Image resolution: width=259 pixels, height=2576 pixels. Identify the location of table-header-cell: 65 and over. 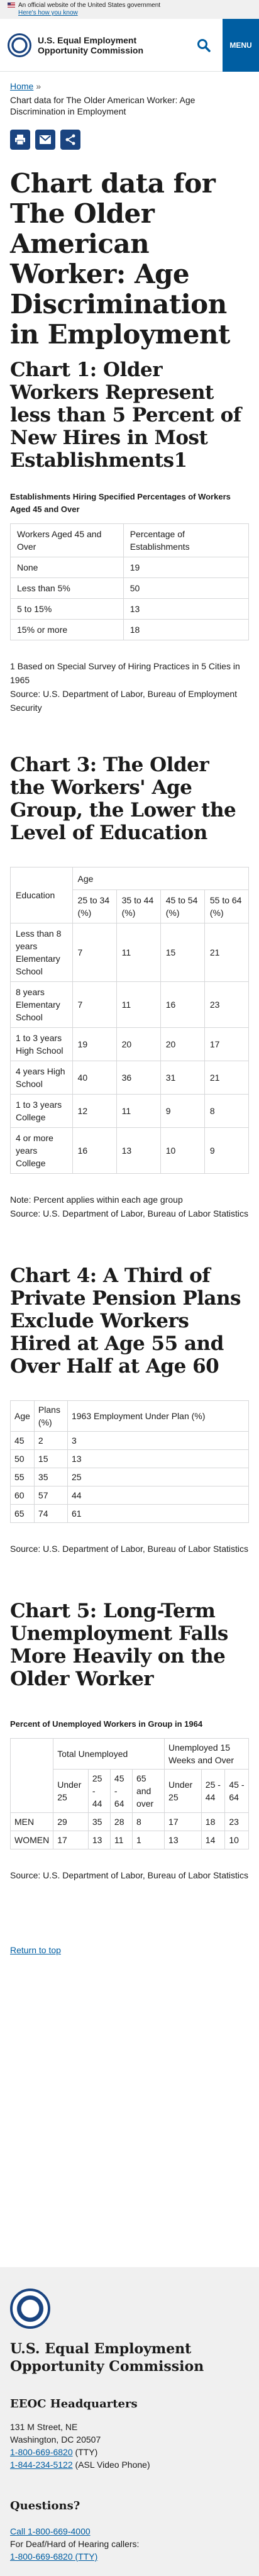
(148, 1791).